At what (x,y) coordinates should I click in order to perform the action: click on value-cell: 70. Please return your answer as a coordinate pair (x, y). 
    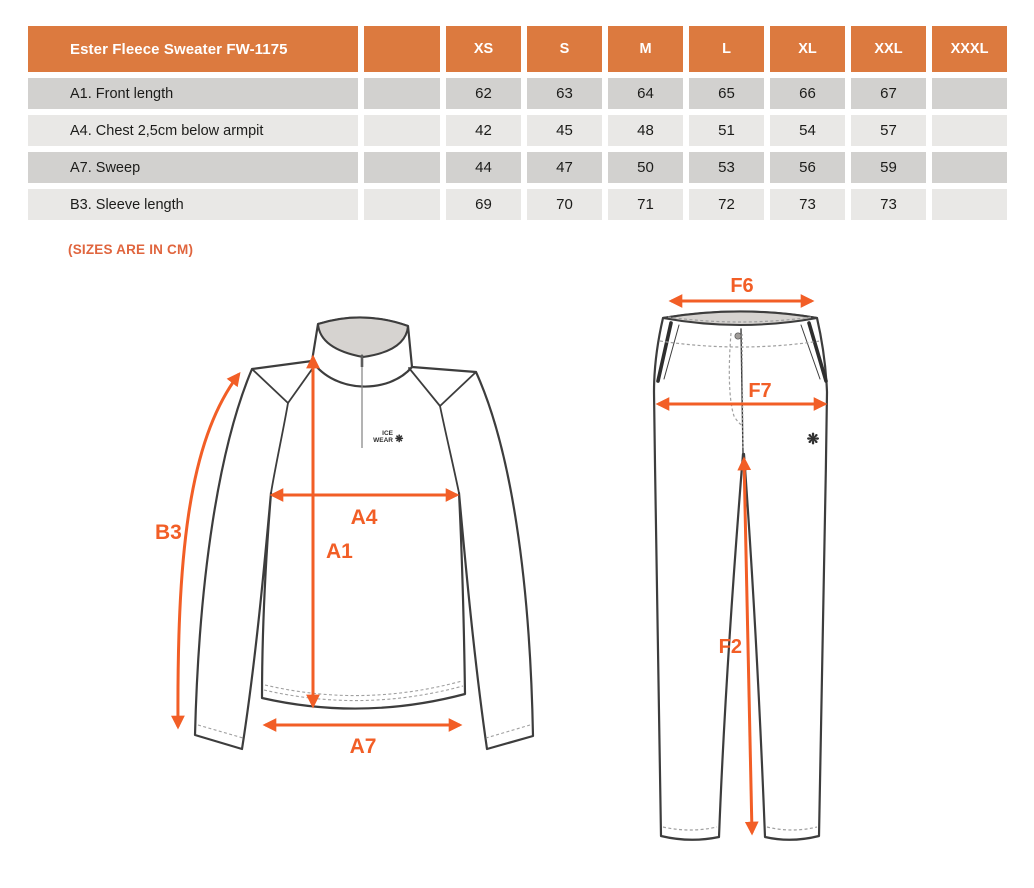
    Looking at the image, I should click on (564, 204).